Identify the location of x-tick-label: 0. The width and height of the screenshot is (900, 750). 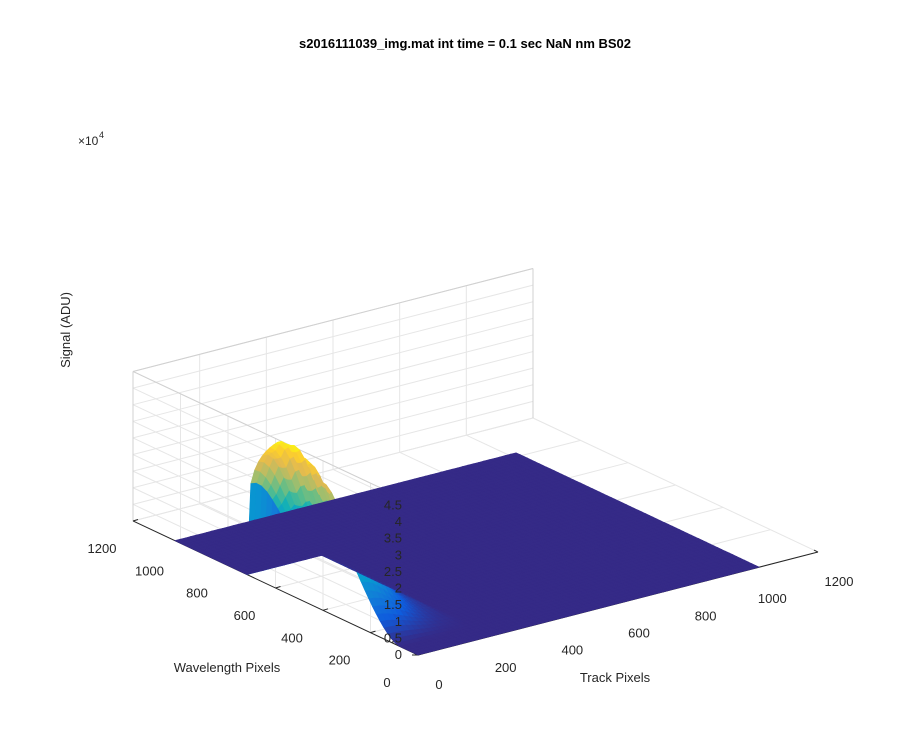
(438, 684).